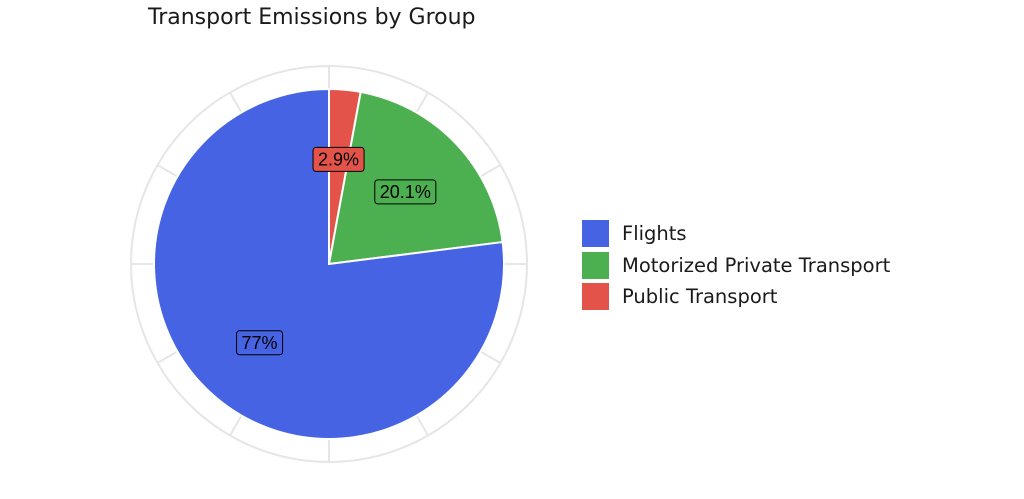 This screenshot has height=499, width=1024. I want to click on data-label-box-motorized-private-transport, so click(405, 192).